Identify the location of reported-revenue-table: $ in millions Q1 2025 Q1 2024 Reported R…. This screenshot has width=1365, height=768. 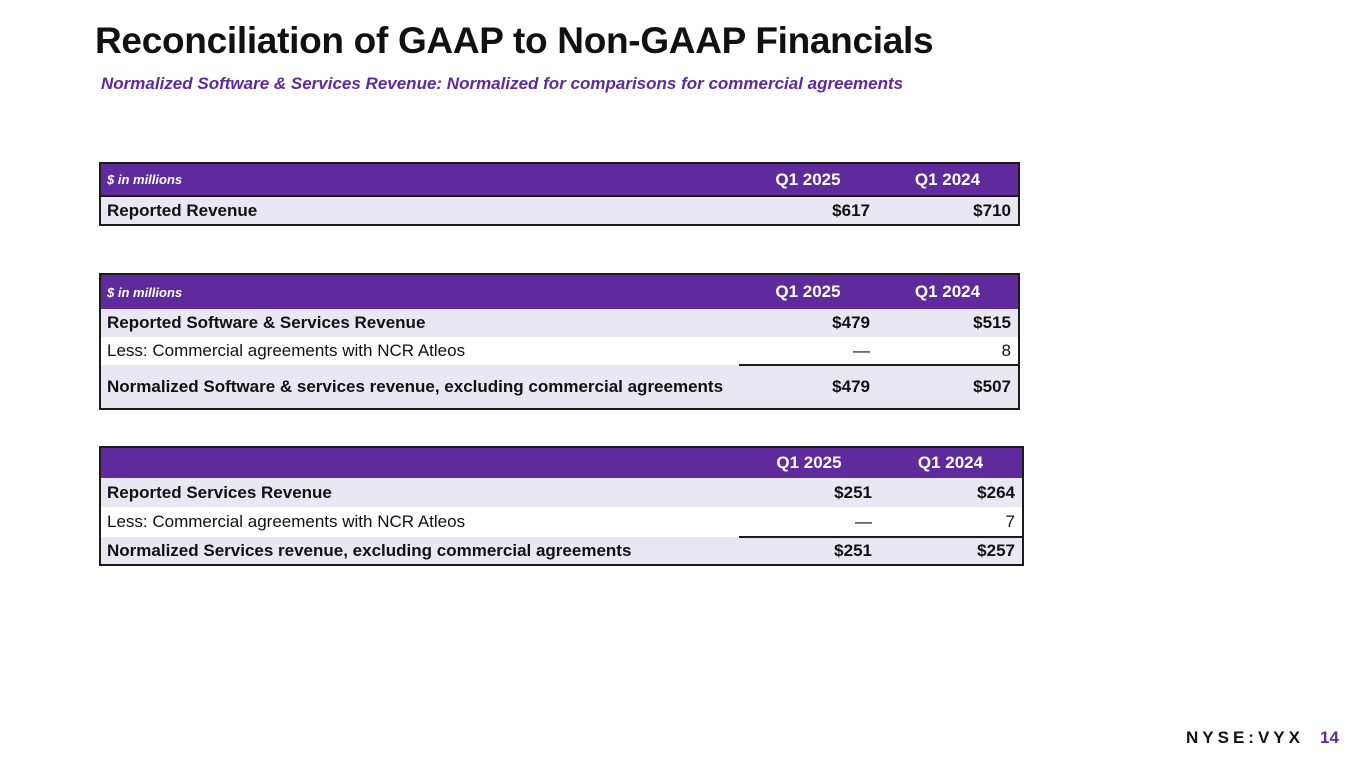
(559, 194).